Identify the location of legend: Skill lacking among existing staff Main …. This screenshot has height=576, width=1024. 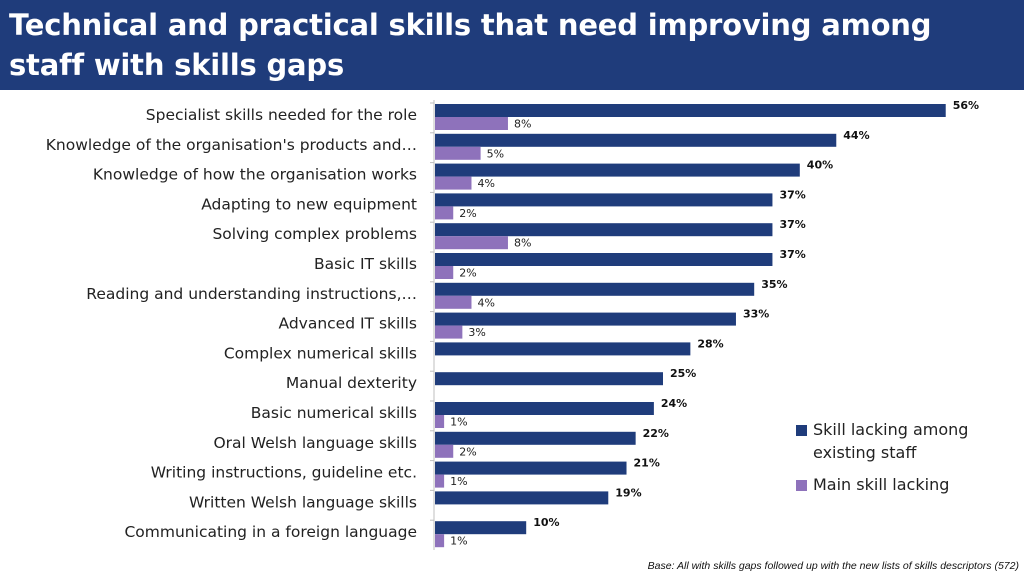
(896, 461).